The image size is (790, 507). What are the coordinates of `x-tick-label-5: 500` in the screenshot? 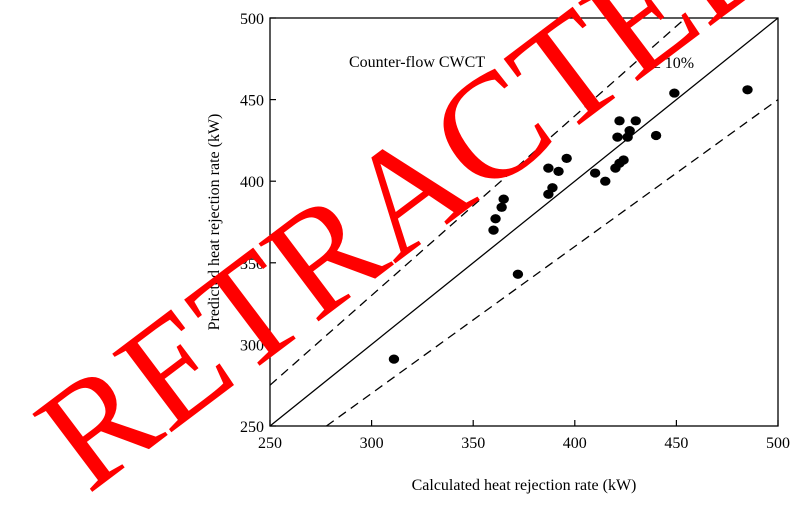 It's located at (778, 443).